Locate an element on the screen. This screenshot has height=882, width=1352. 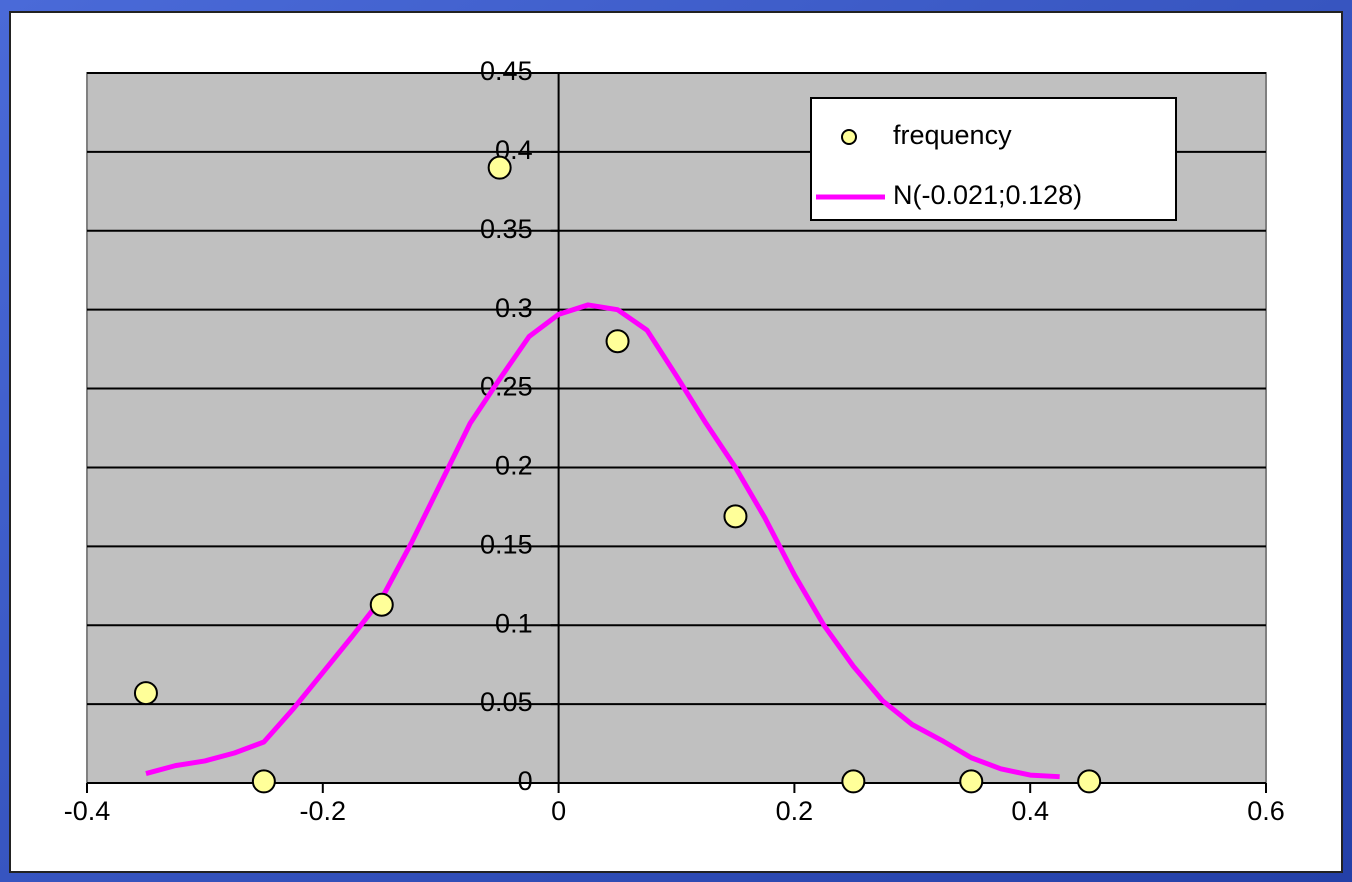
x-tick-label: -0.2 is located at coordinates (323, 811).